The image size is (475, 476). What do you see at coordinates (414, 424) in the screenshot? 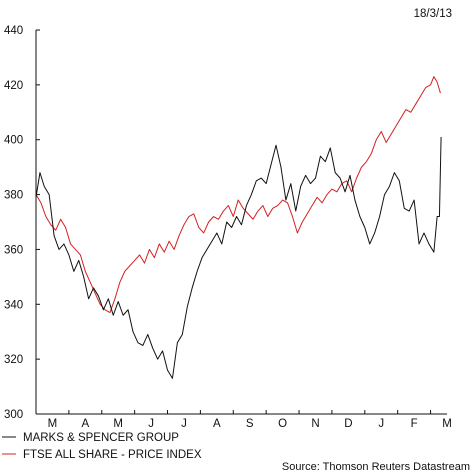
I see `x-tick-label: F` at bounding box center [414, 424].